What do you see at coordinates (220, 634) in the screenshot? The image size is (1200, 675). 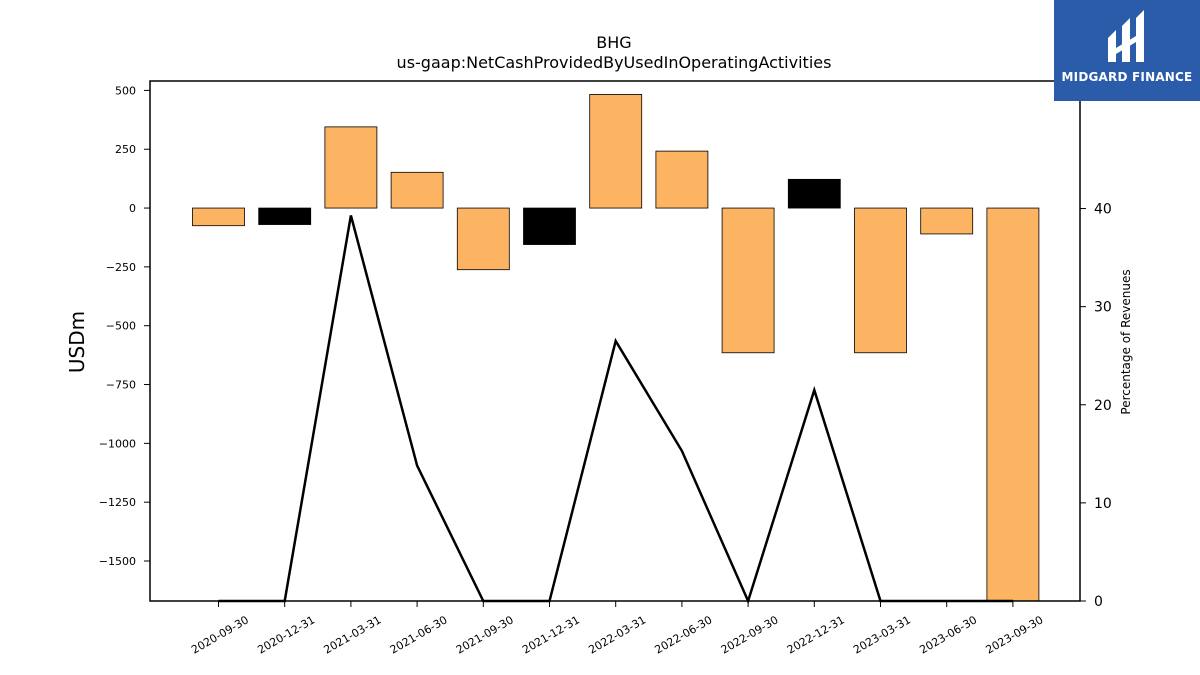 I see `x-tick-label: 2020-09-30` at bounding box center [220, 634].